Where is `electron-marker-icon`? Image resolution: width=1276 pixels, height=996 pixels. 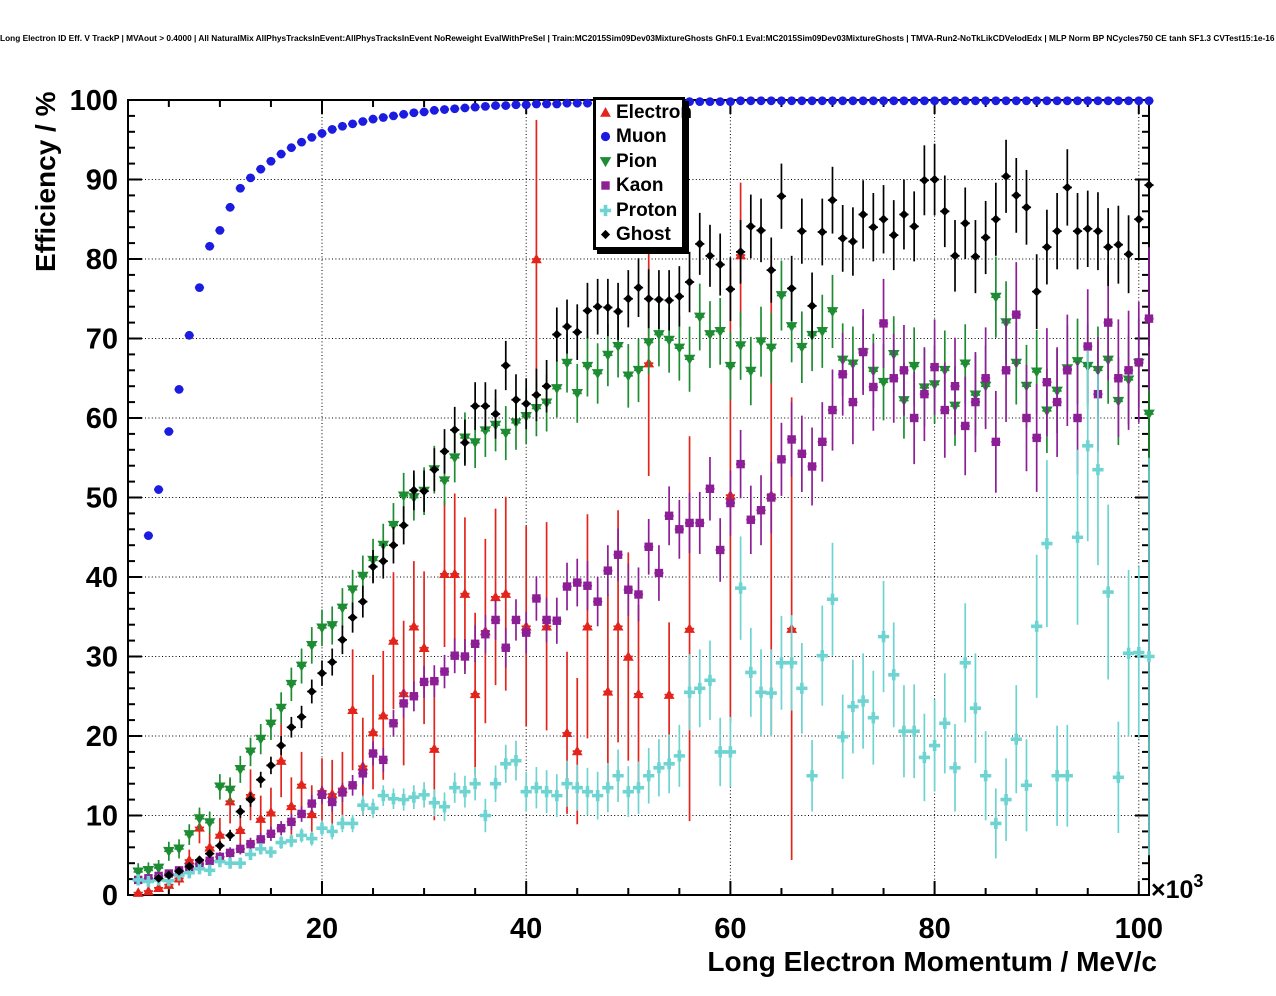
electron-marker-icon is located at coordinates (605, 111).